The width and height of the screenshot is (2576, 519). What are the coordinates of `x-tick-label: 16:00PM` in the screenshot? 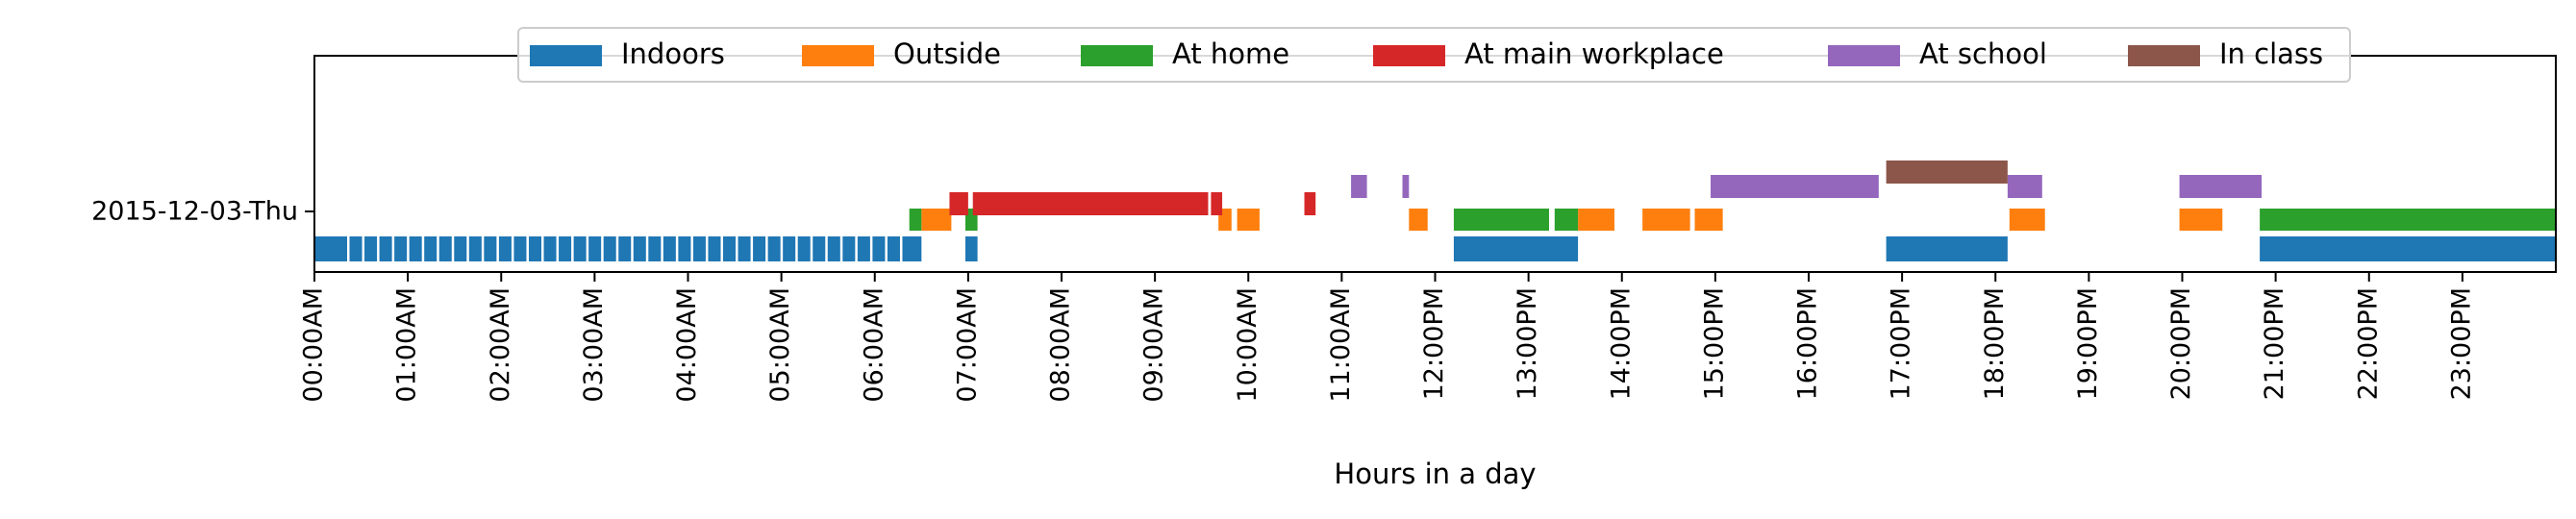 It's located at (1808, 343).